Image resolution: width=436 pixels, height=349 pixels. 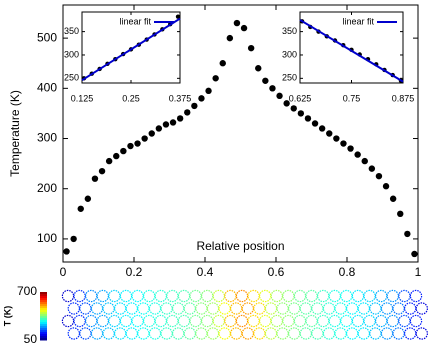 What do you see at coordinates (47, 87) in the screenshot?
I see `y-tick-label: 400` at bounding box center [47, 87].